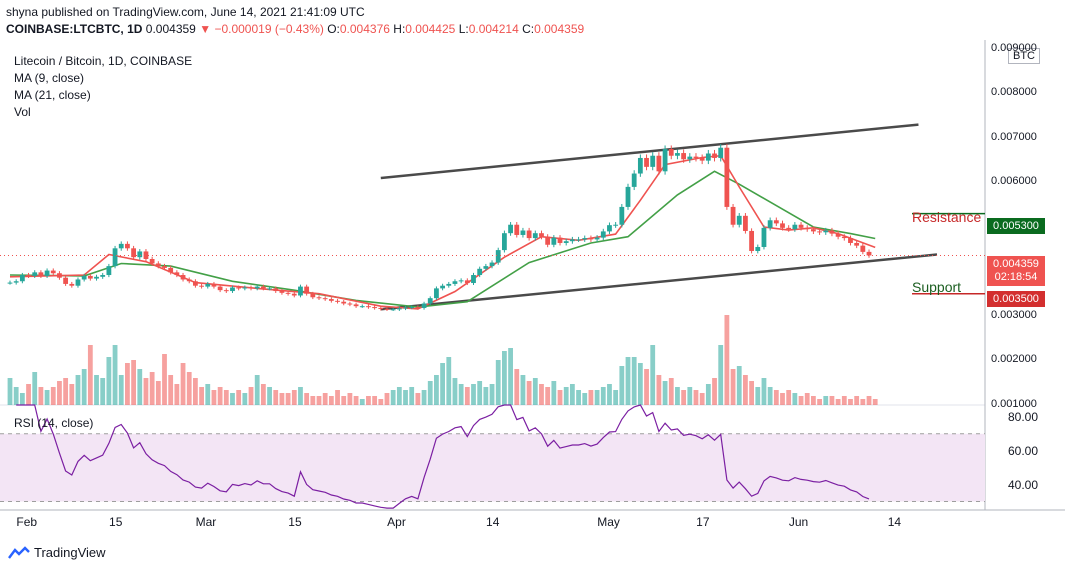  I want to click on time-tick-label: 17, so click(703, 522).